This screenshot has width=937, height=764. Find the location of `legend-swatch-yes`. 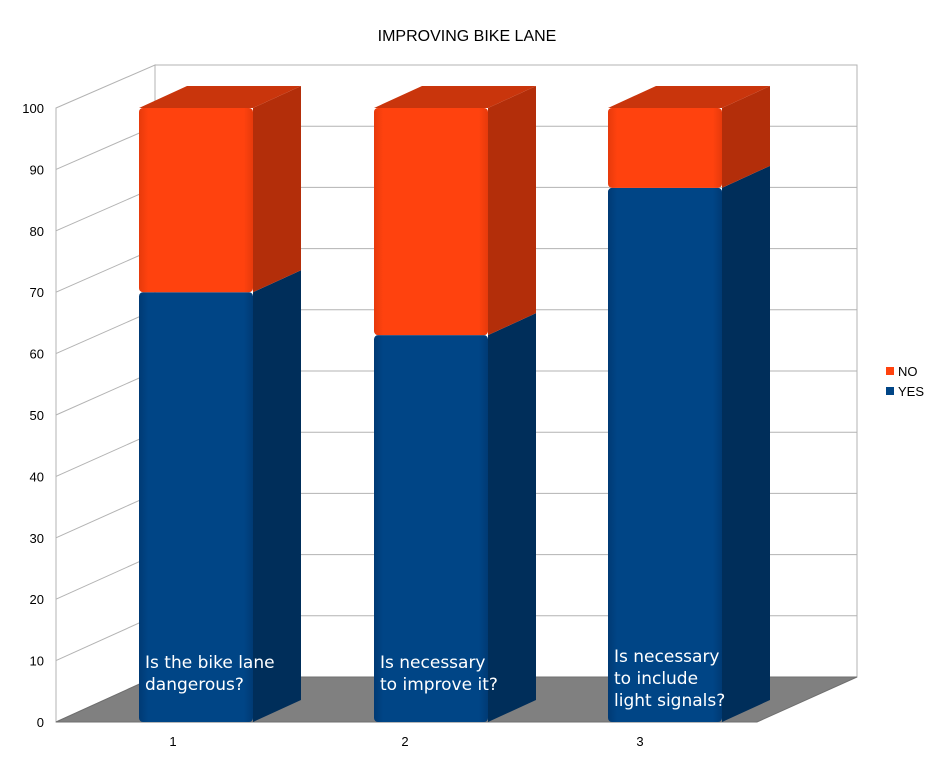

legend-swatch-yes is located at coordinates (890, 391).